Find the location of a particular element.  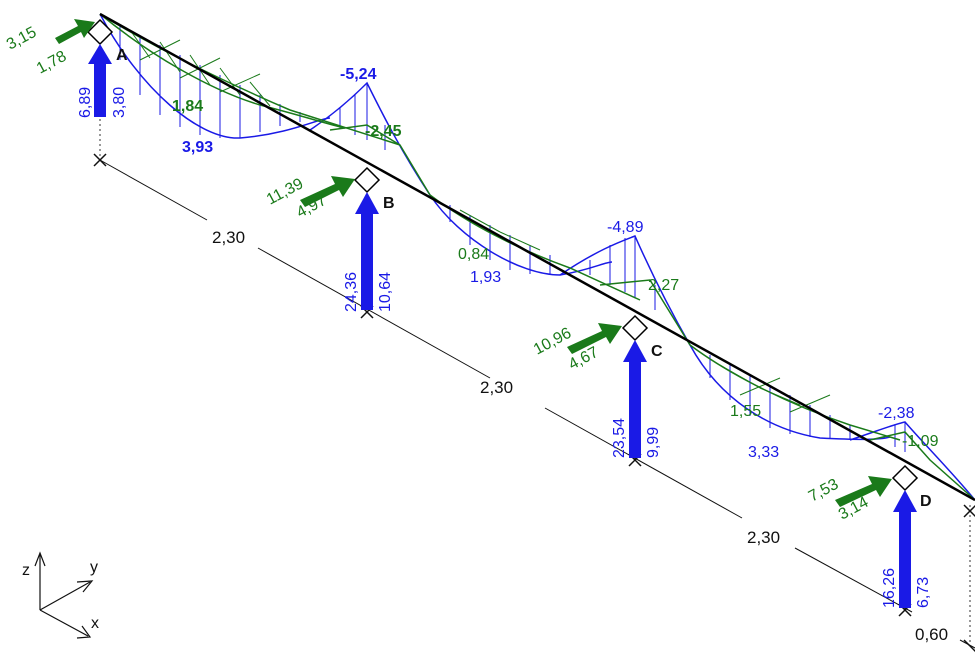

shear-support-b: -2,45 is located at coordinates (383, 131).